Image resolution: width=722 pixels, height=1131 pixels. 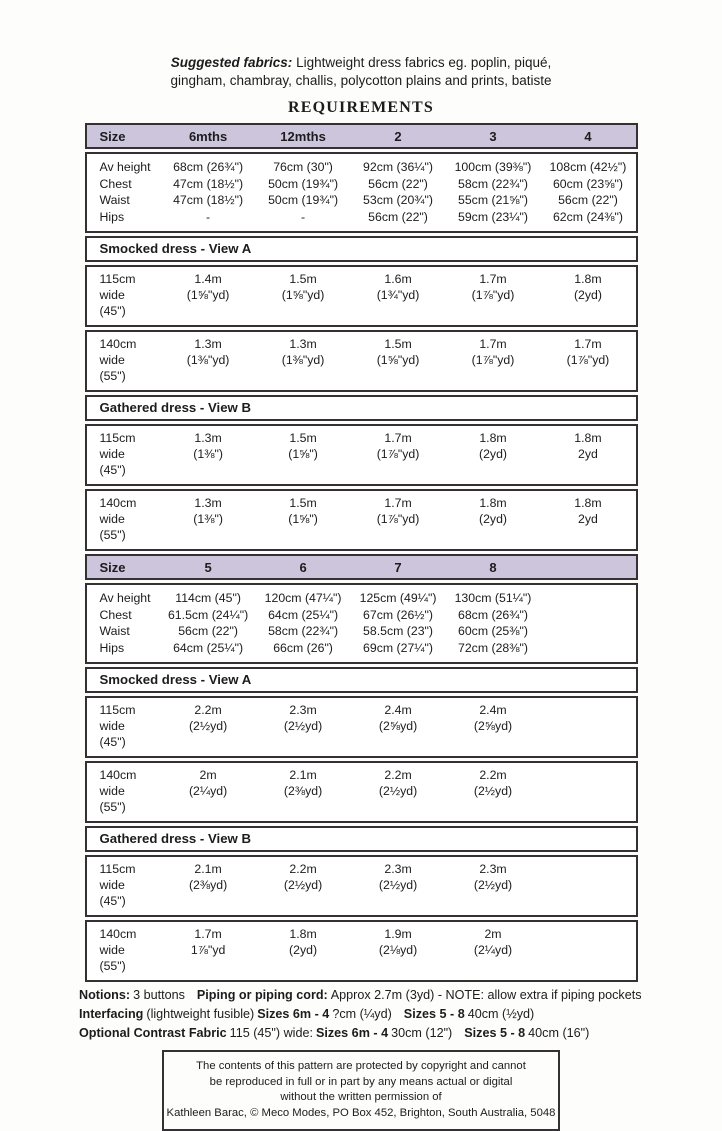 What do you see at coordinates (493, 631) in the screenshot?
I see `measurement-value: 60cm (25⅜")` at bounding box center [493, 631].